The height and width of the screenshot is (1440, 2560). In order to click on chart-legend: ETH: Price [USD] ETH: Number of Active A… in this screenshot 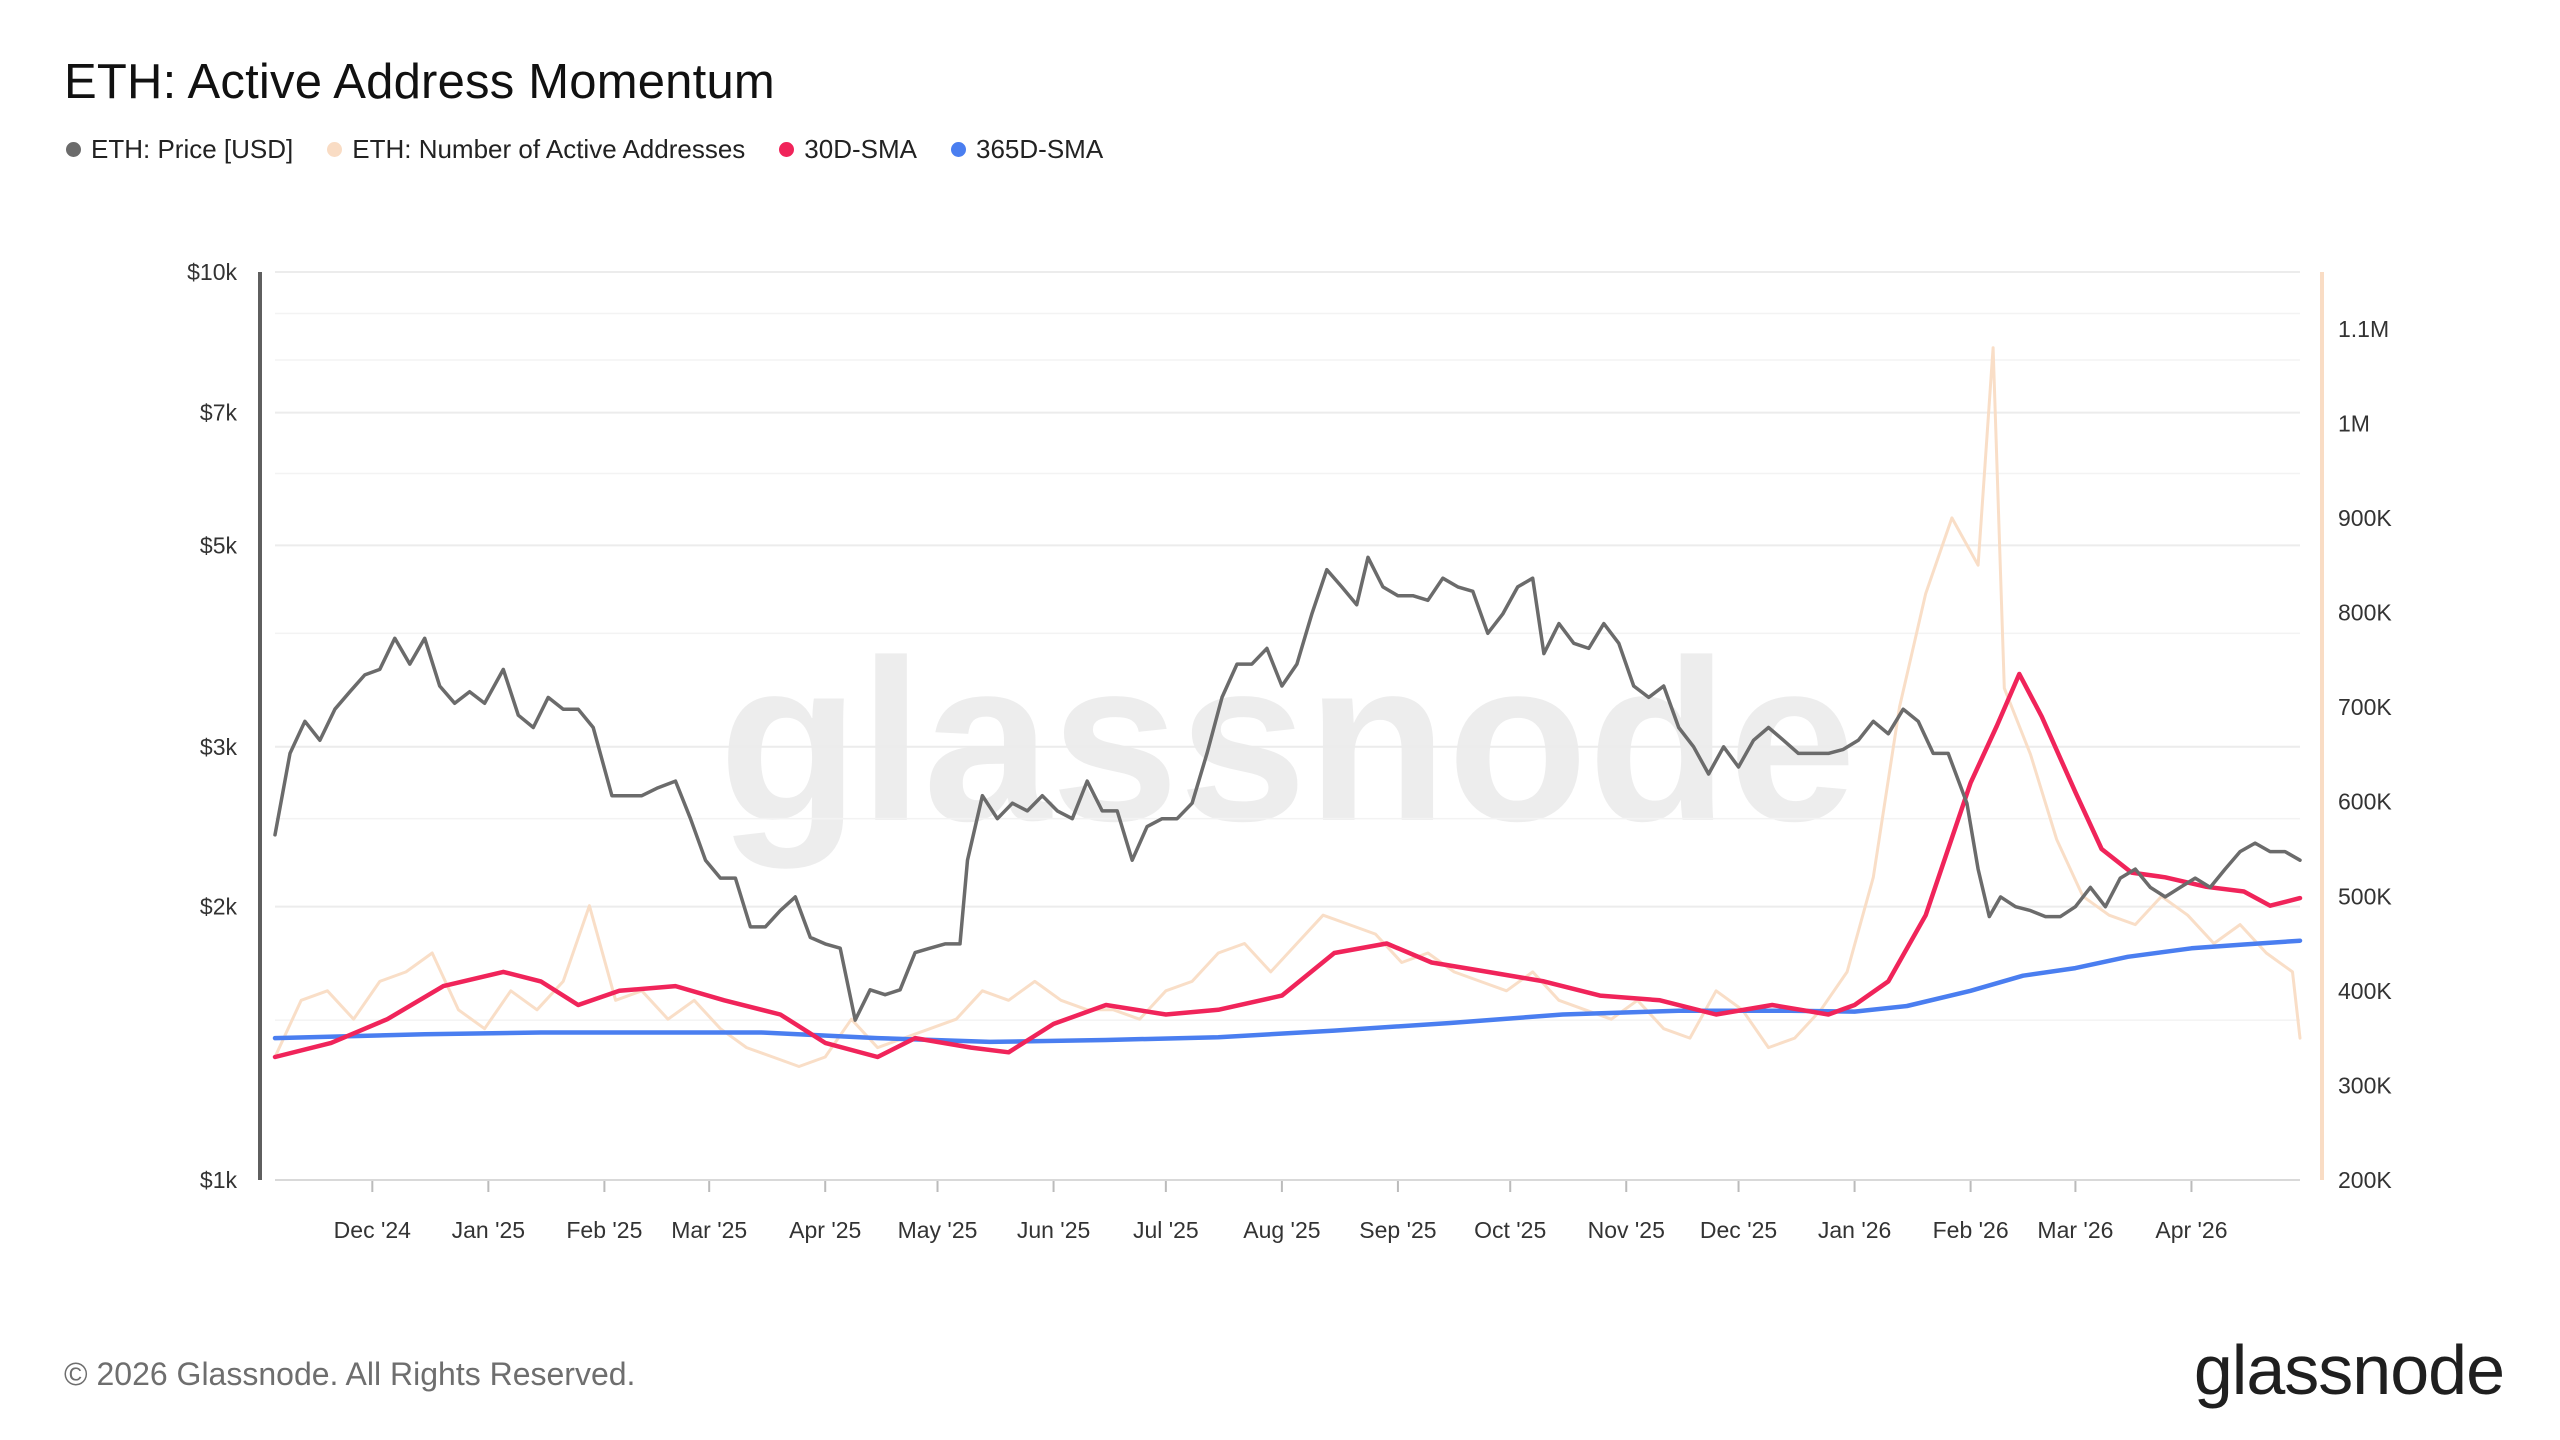, I will do `click(584, 149)`.